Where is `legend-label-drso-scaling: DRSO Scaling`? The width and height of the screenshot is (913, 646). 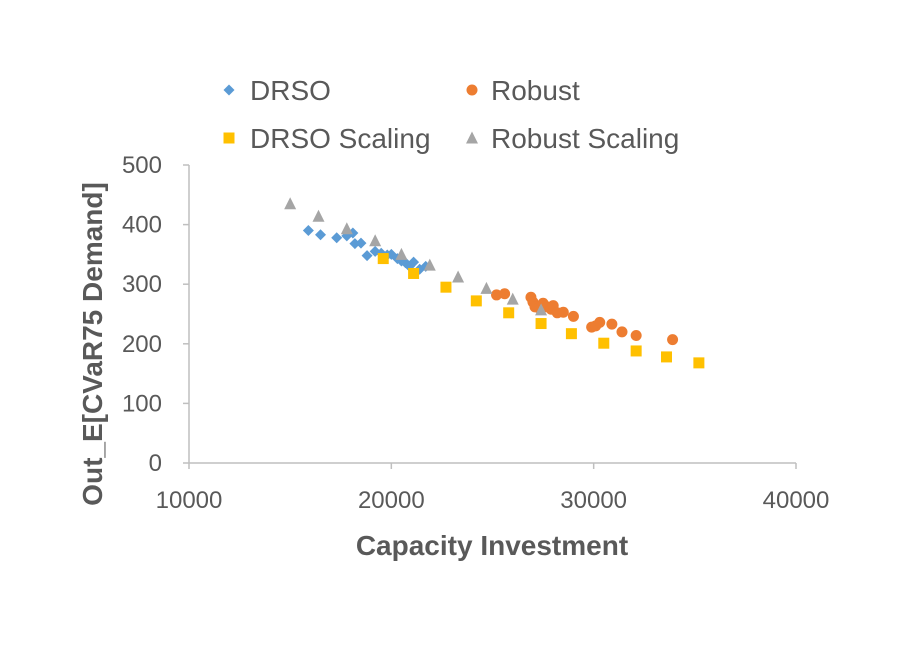 legend-label-drso-scaling: DRSO Scaling is located at coordinates (340, 138).